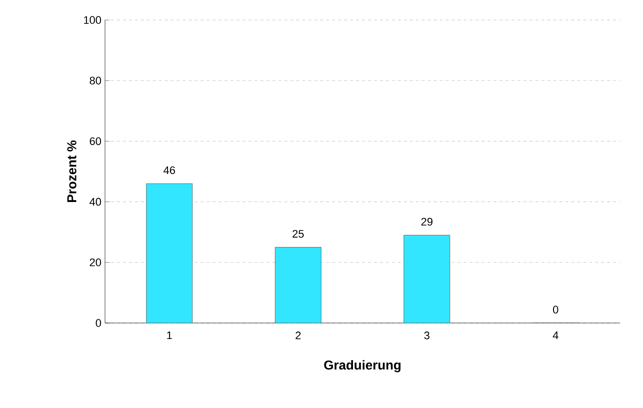 Image resolution: width=643 pixels, height=408 pixels. I want to click on y-tick-label: 20, so click(96, 262).